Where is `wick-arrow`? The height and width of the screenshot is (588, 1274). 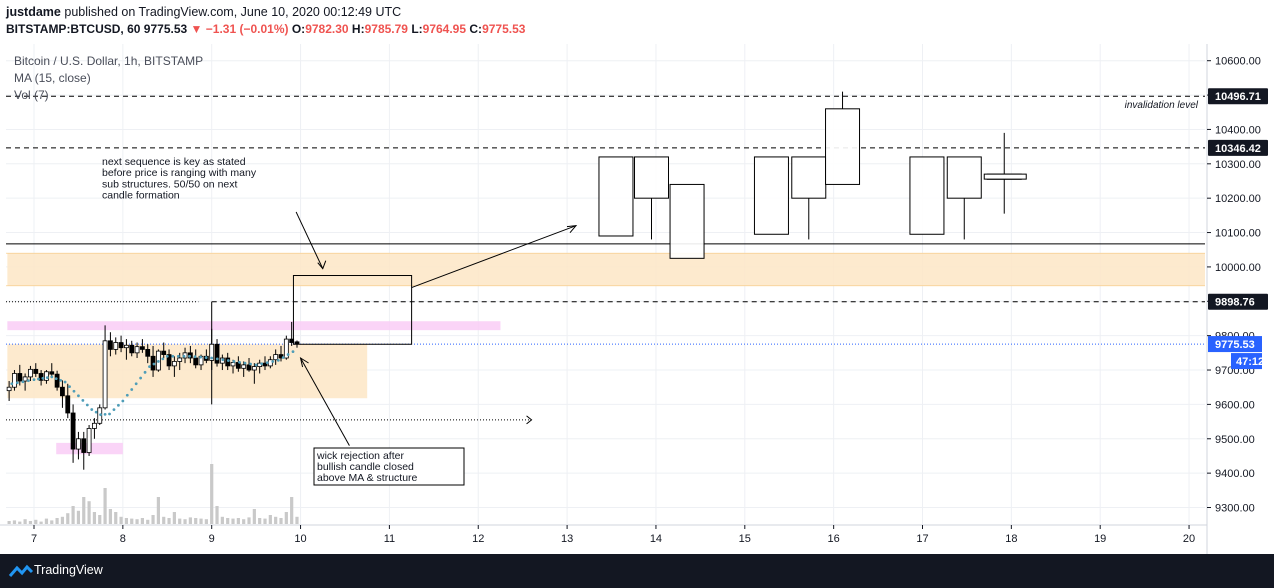 wick-arrow is located at coordinates (325, 401).